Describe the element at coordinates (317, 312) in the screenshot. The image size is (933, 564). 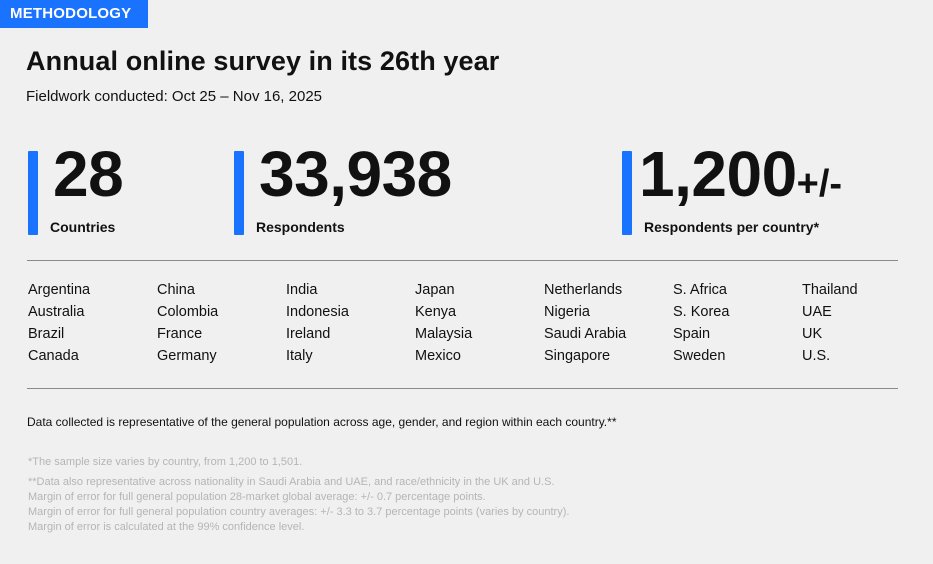
I see `country-item: Indonesia` at that location.